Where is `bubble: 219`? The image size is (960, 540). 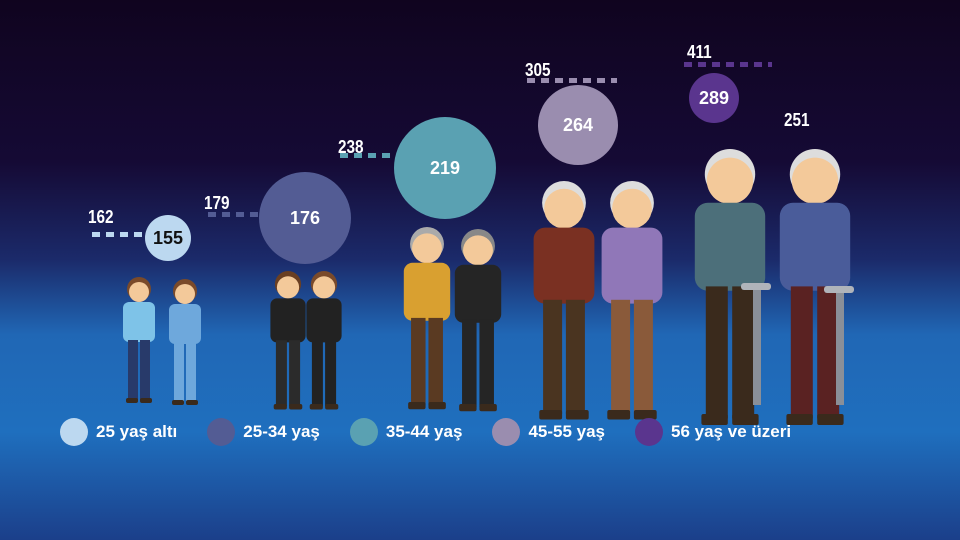 bubble: 219 is located at coordinates (445, 168).